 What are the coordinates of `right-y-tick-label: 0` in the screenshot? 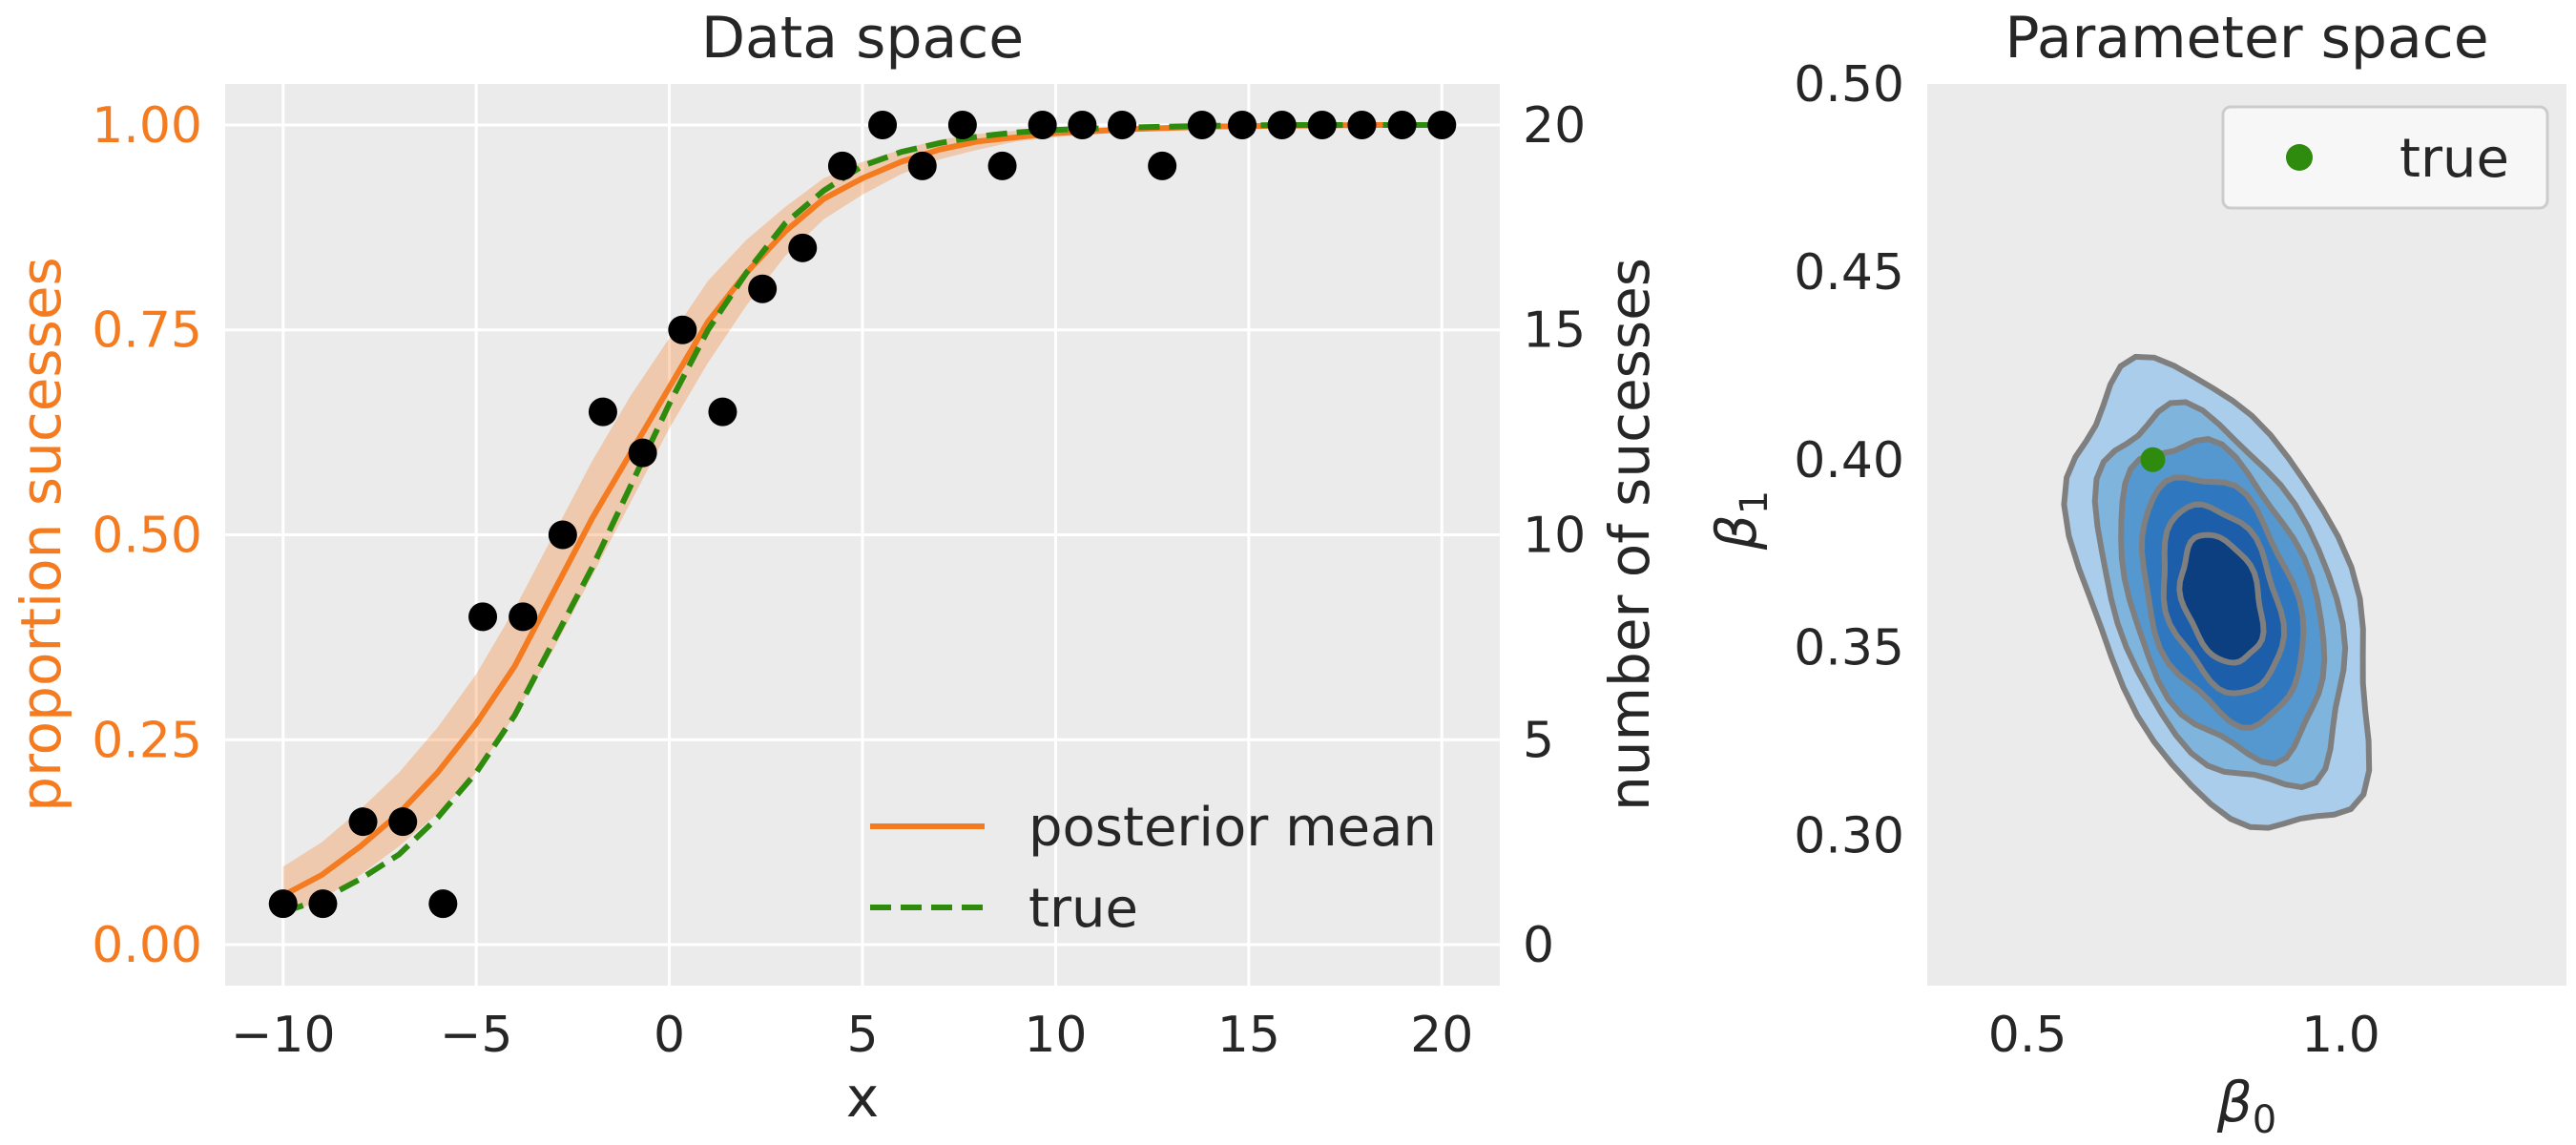 It's located at (1538, 946).